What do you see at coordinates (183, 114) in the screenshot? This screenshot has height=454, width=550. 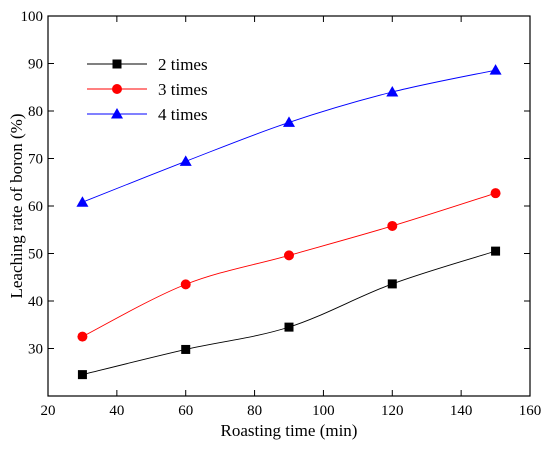 I see `legend-label: 4 times` at bounding box center [183, 114].